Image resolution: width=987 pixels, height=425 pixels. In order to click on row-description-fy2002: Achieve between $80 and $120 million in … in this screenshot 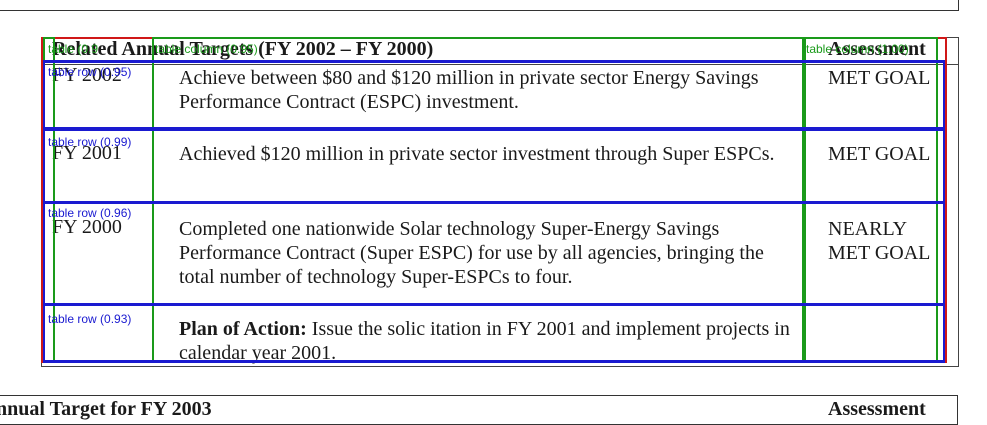, I will do `click(469, 90)`.